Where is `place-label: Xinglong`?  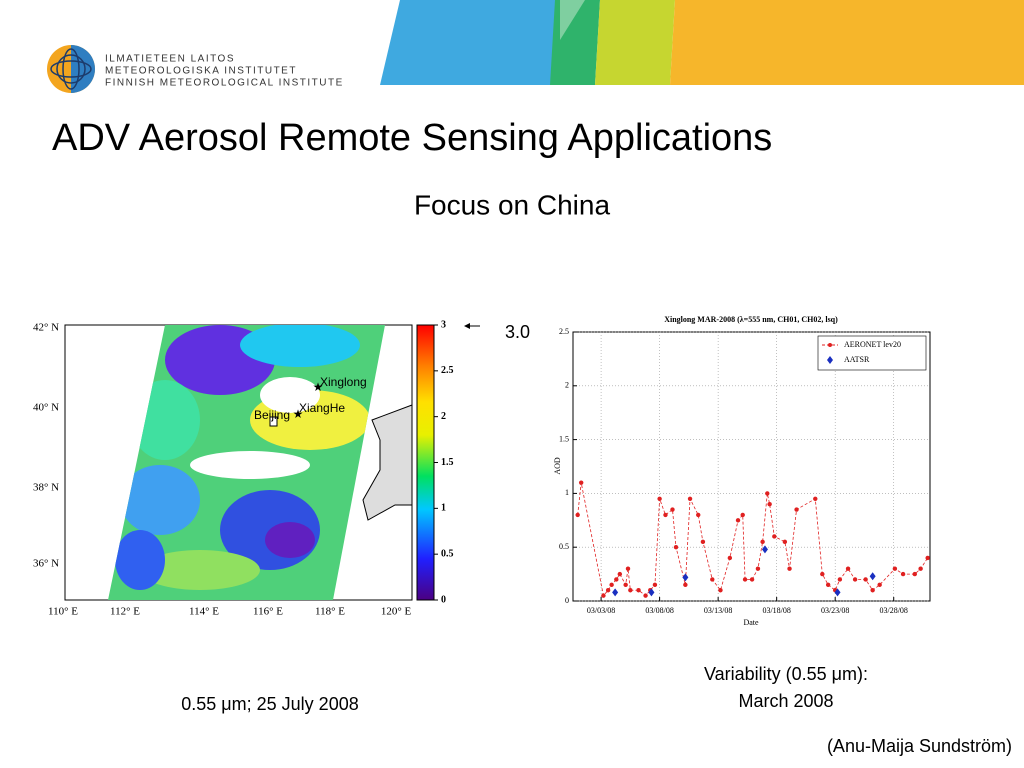 place-label: Xinglong is located at coordinates (343, 382).